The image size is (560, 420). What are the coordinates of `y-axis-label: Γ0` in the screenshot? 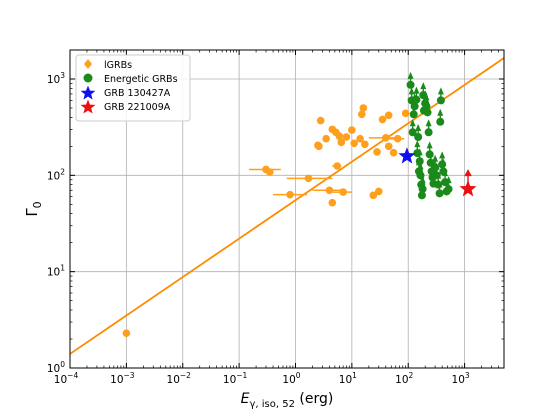 It's located at (33, 208).